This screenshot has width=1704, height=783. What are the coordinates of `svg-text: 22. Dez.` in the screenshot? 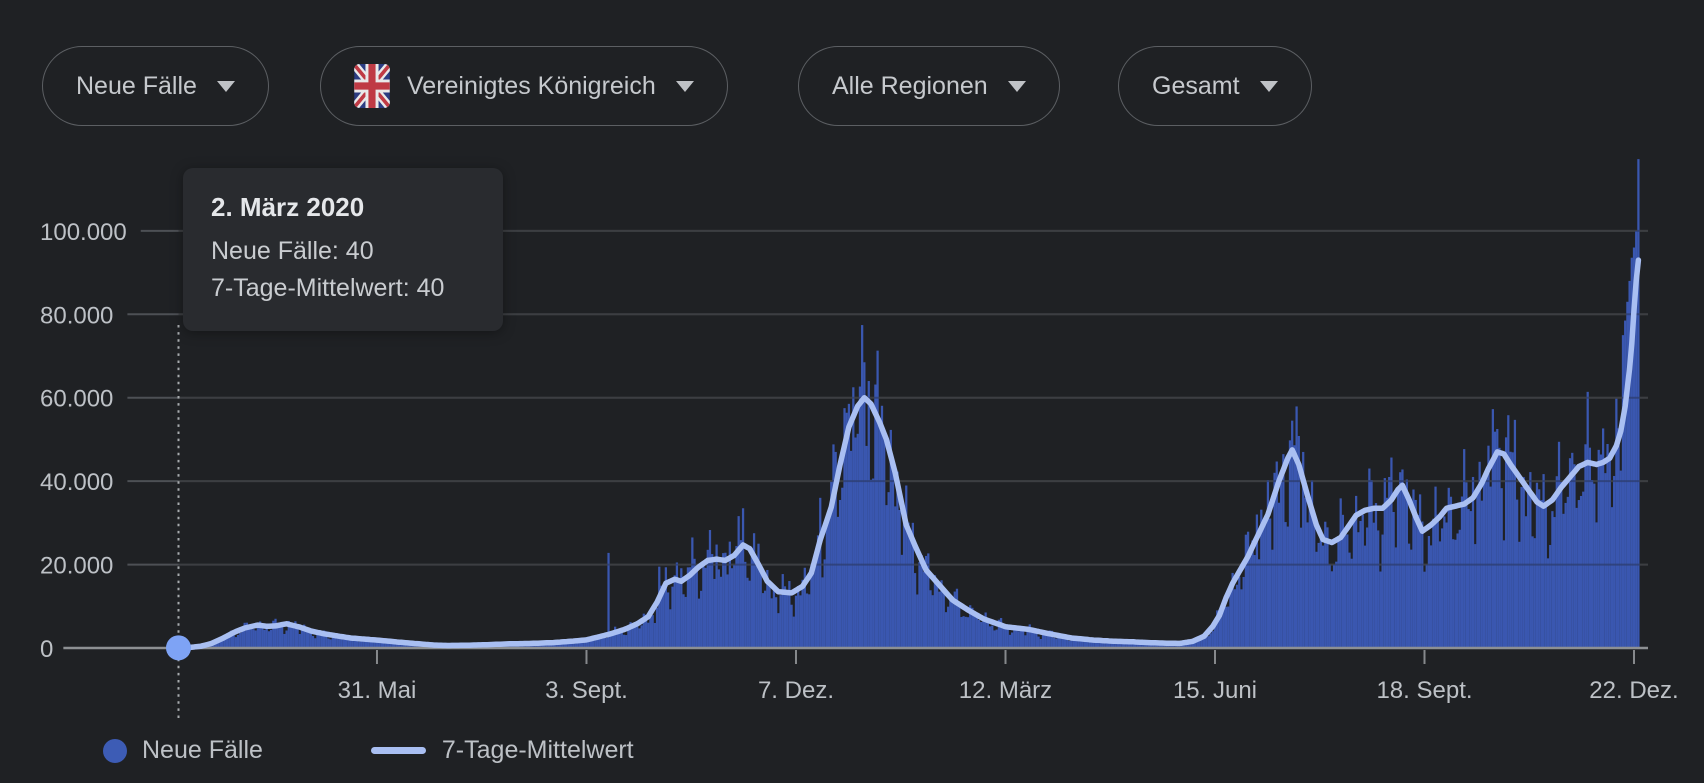 It's located at (1633, 690).